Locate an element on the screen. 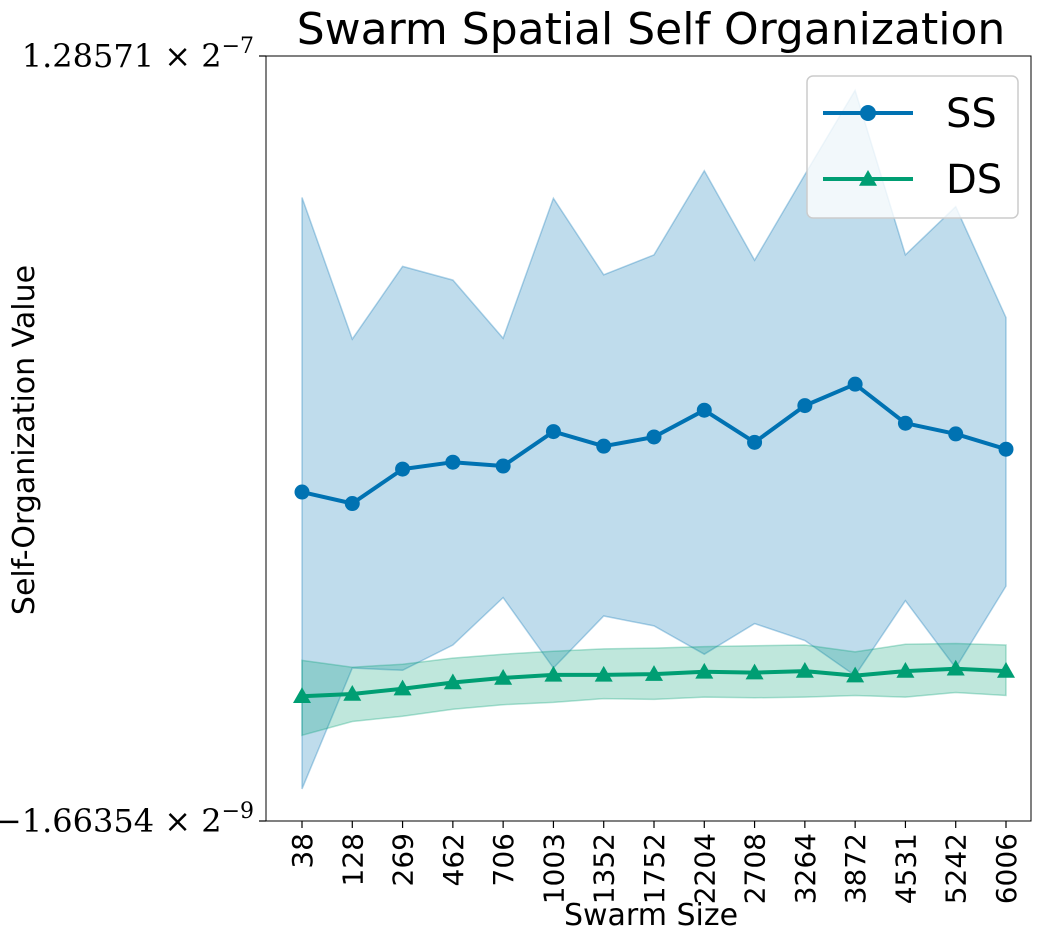  chart-title: Swarm Spatial Self Organization is located at coordinates (651, 29).